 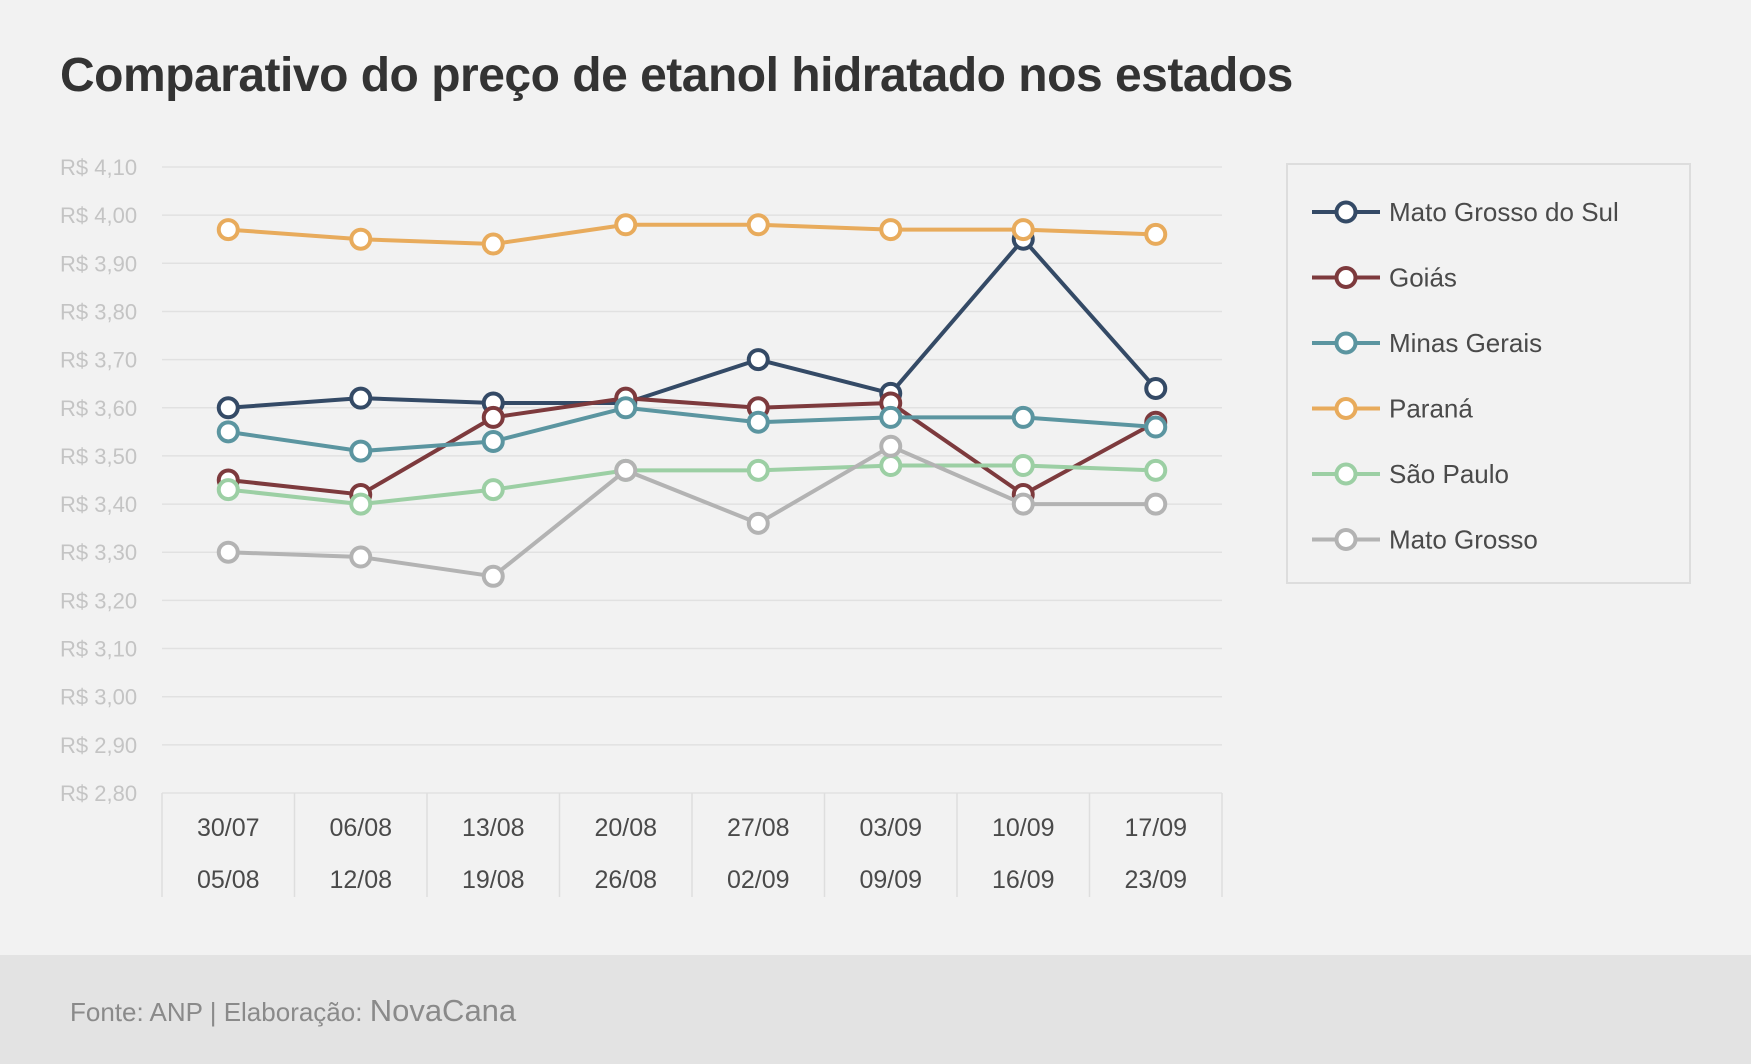 I want to click on y-tick-label: R$ 3,90, so click(x=98, y=263).